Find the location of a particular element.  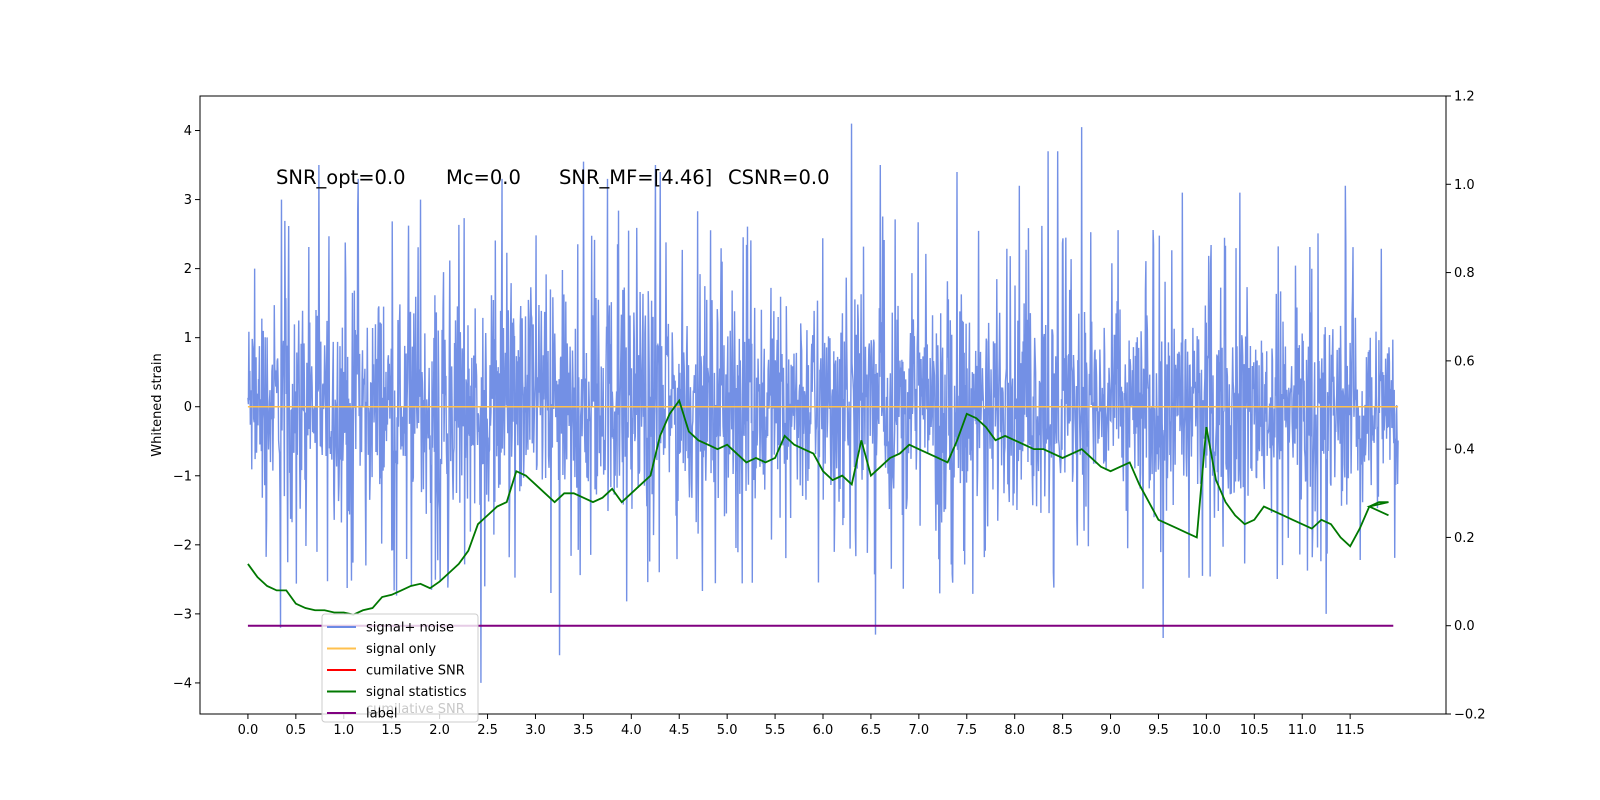

x-tick-label: 2.0 is located at coordinates (439, 730).